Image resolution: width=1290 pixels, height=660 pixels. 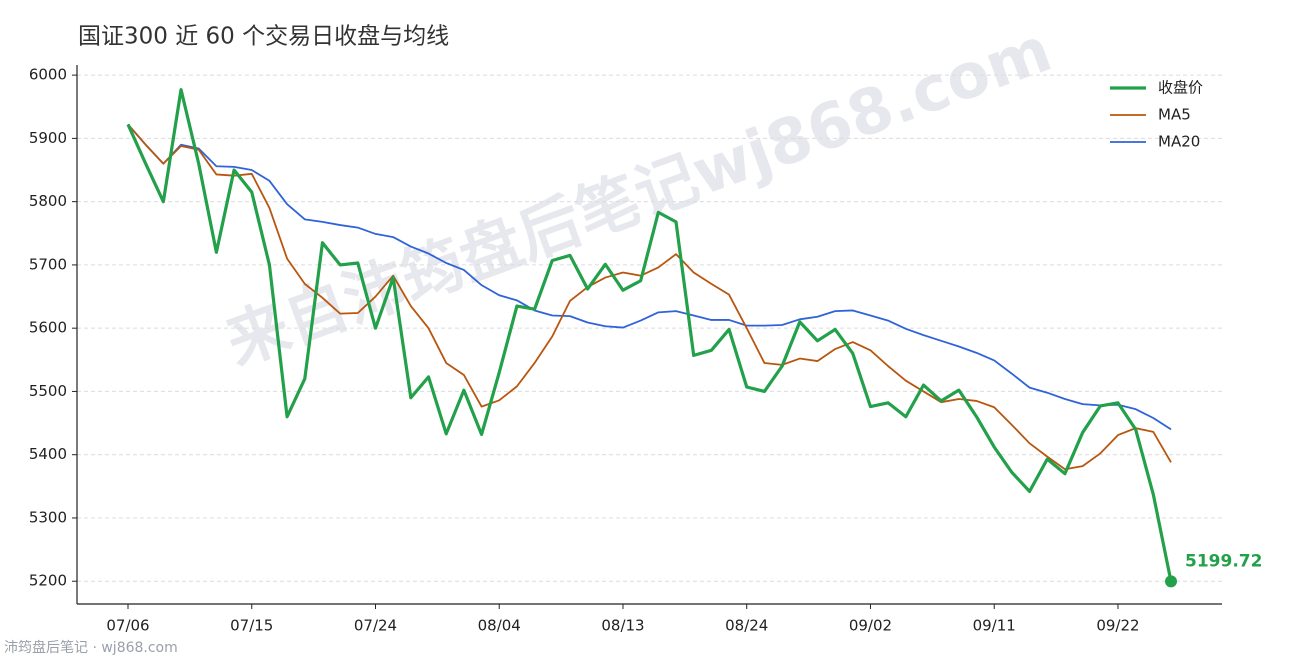 I want to click on legend-label: 收盘价, so click(x=1180, y=88).